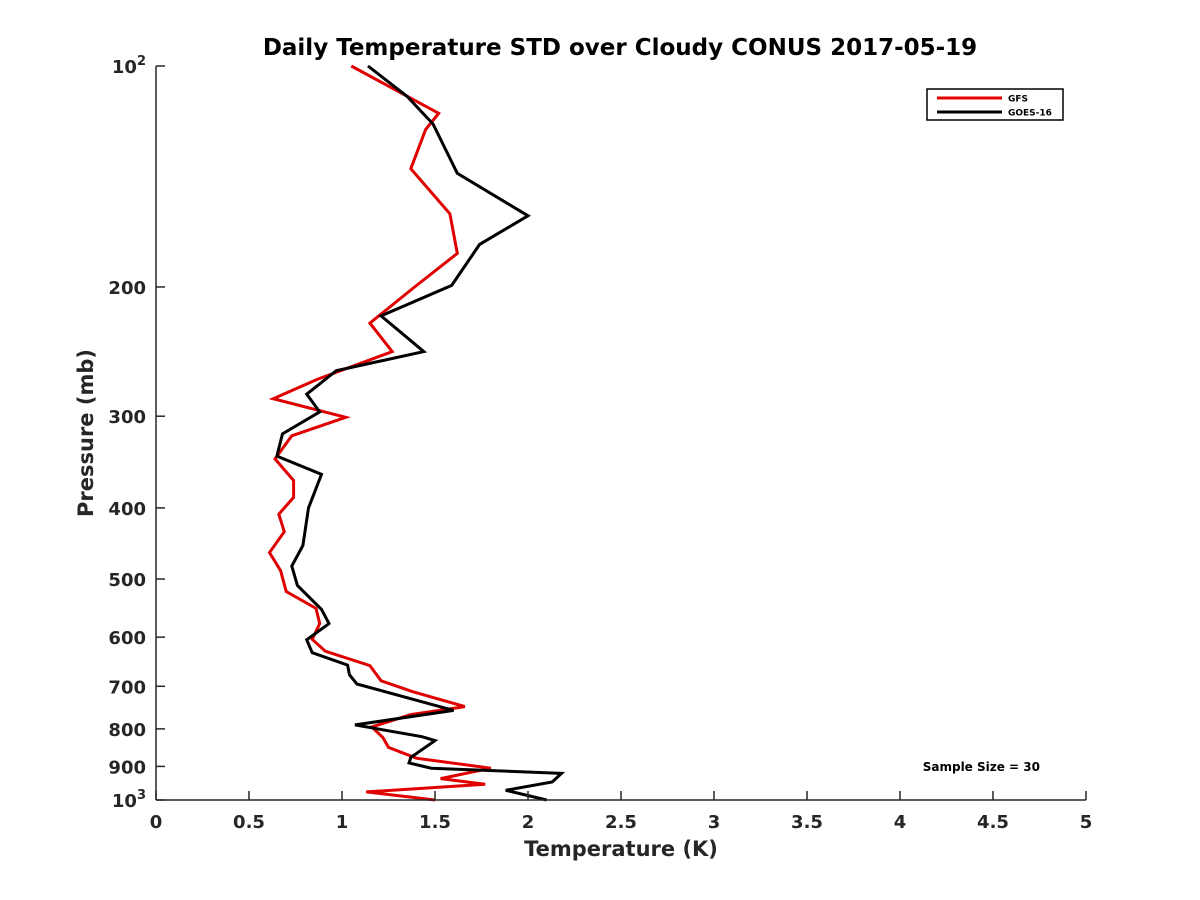 Image resolution: width=1200 pixels, height=900 pixels. I want to click on x-tick-label: 1, so click(342, 822).